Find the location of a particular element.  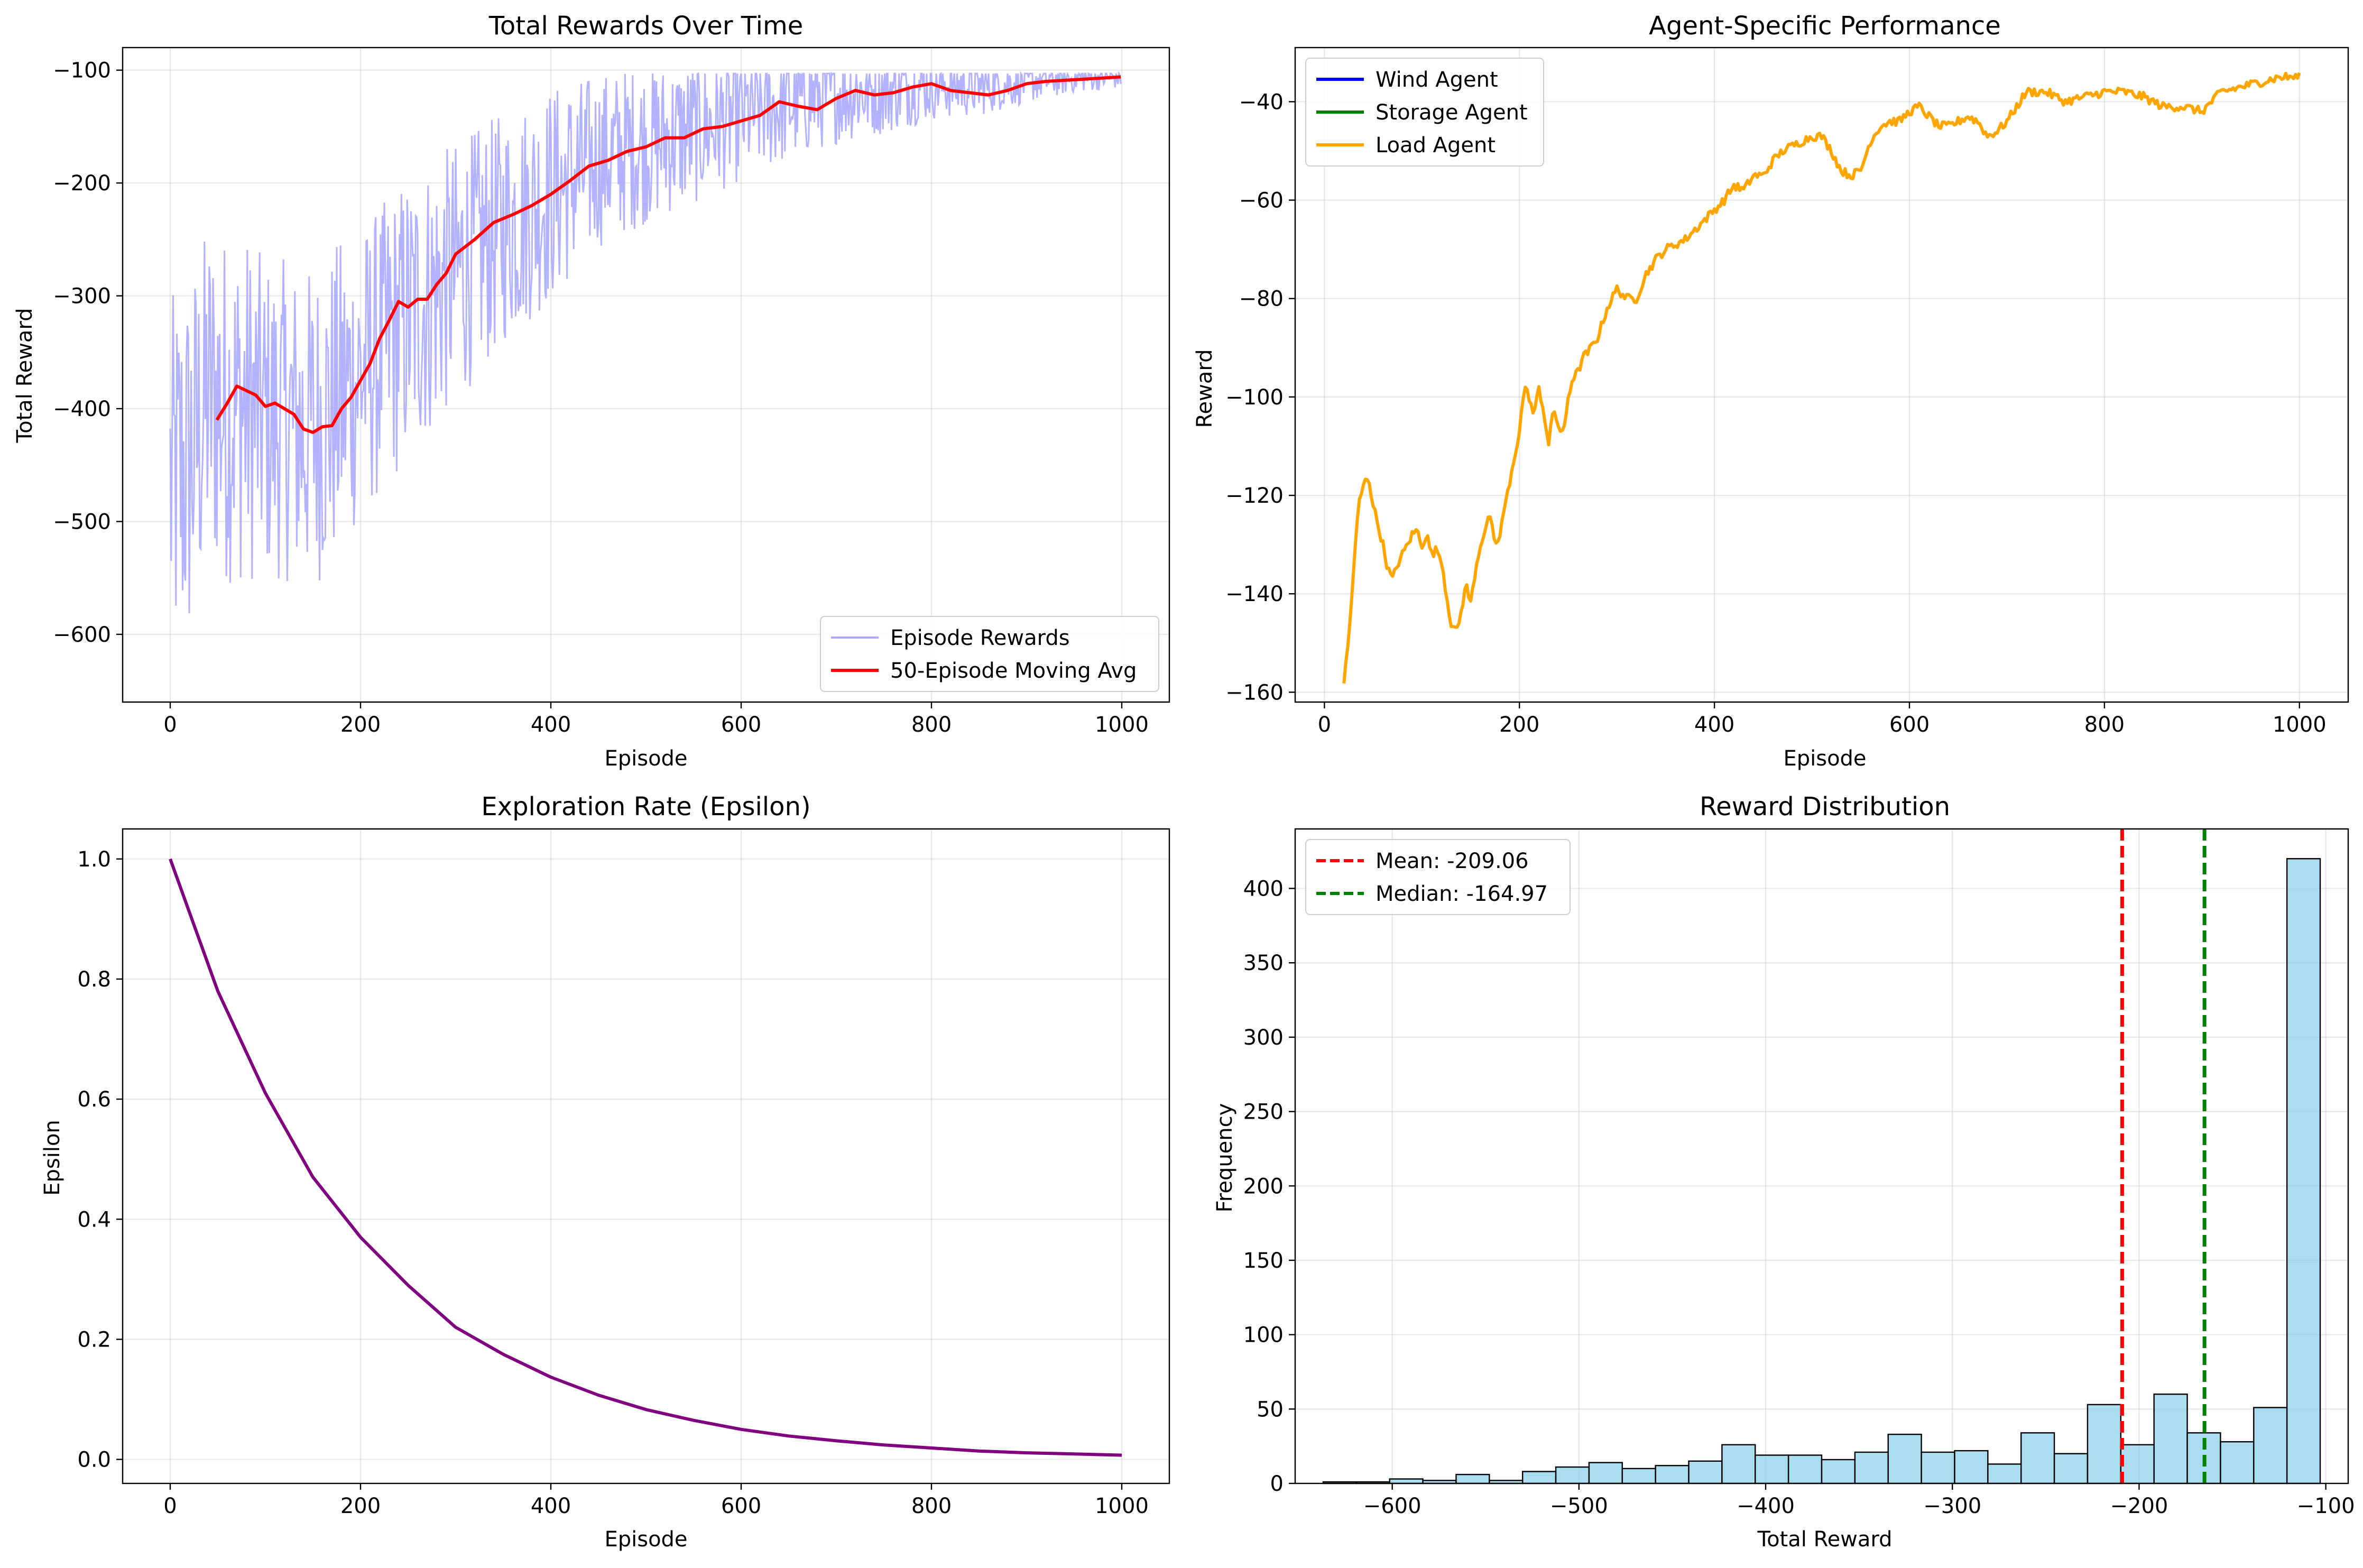

legend: Episode Rewards 50-Episode Moving Avg is located at coordinates (989, 654).